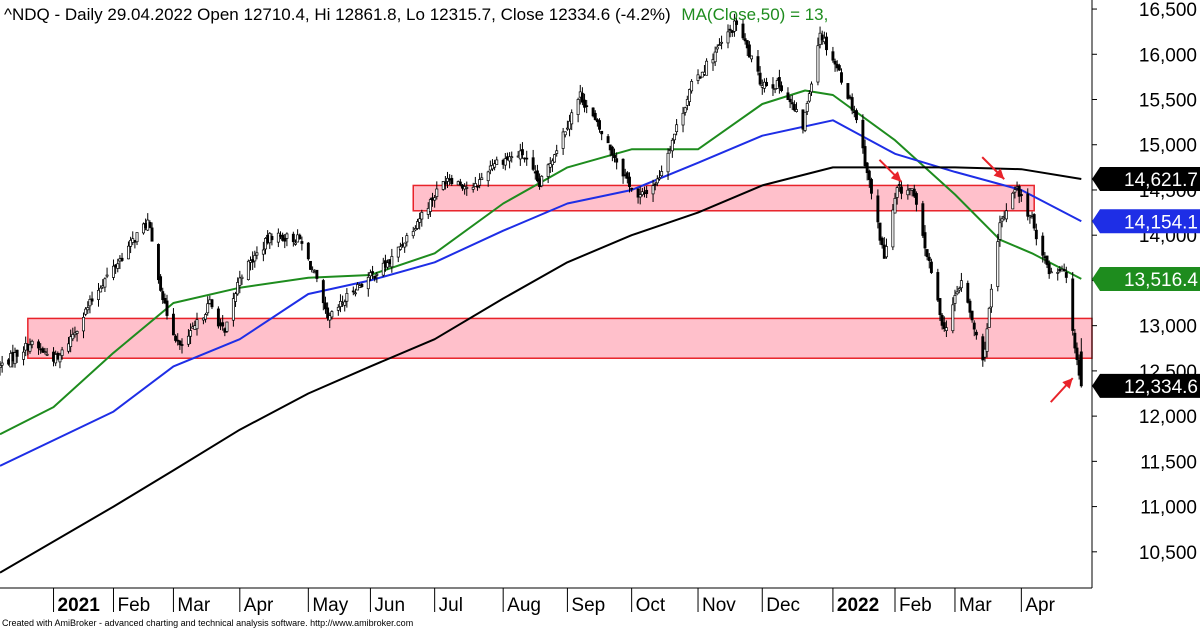 This screenshot has width=1200, height=630. What do you see at coordinates (1168, 553) in the screenshot?
I see `y-tick-label: 10,500` at bounding box center [1168, 553].